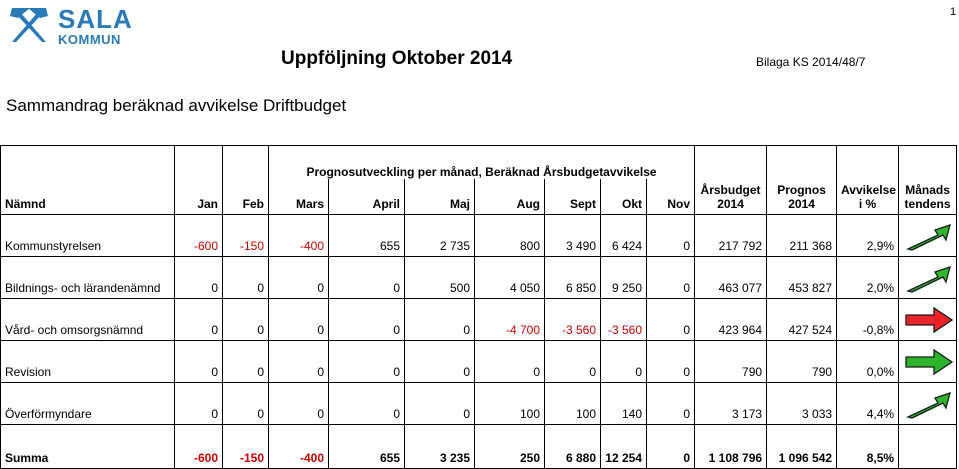  What do you see at coordinates (572, 277) in the screenshot?
I see `cell-sept: 6 850` at bounding box center [572, 277].